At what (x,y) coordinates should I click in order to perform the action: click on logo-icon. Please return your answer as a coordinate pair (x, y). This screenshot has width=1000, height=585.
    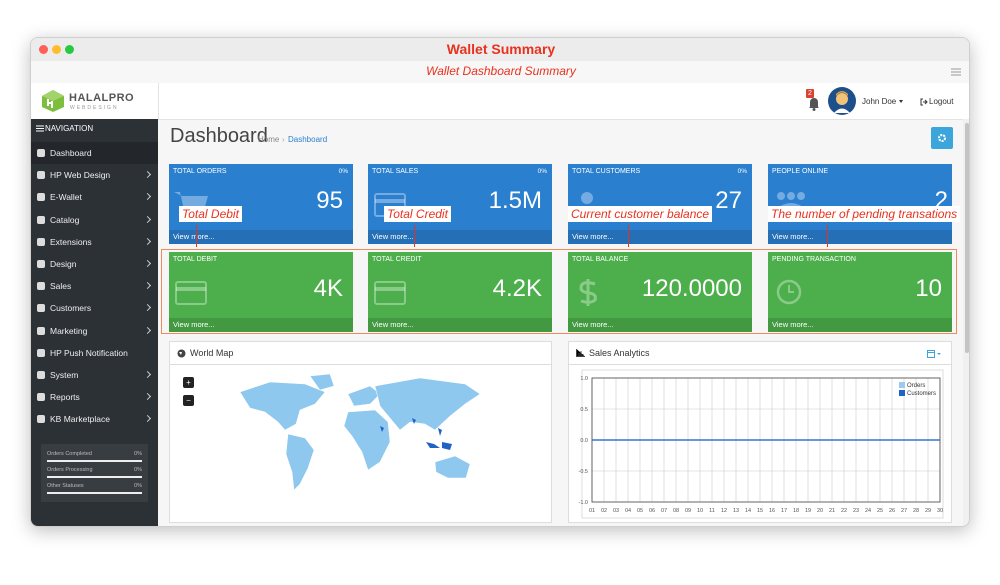
    Looking at the image, I should click on (53, 101).